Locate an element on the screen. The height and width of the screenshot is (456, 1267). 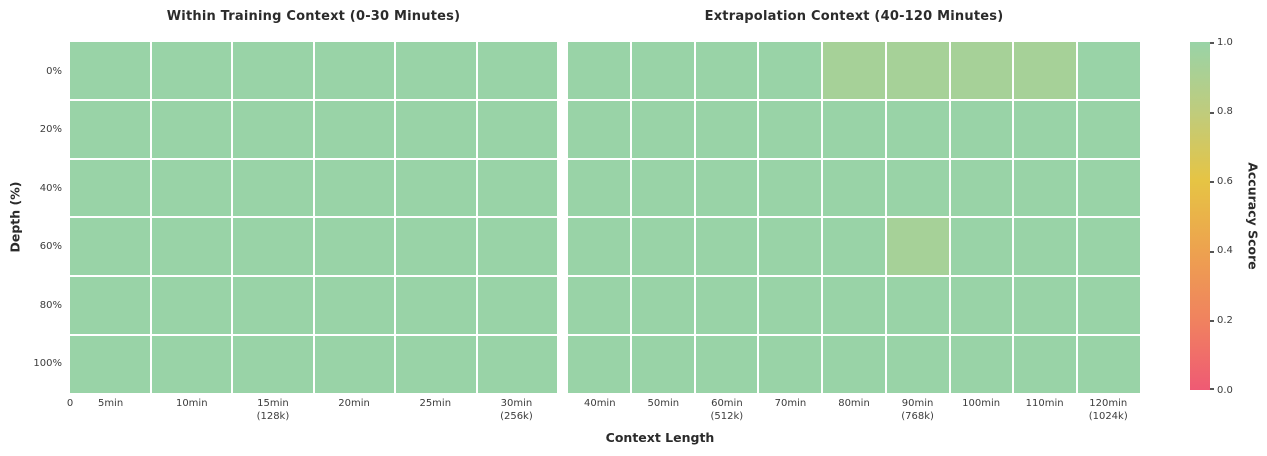
colorbar-tick-label: 0.4 is located at coordinates (1225, 251).